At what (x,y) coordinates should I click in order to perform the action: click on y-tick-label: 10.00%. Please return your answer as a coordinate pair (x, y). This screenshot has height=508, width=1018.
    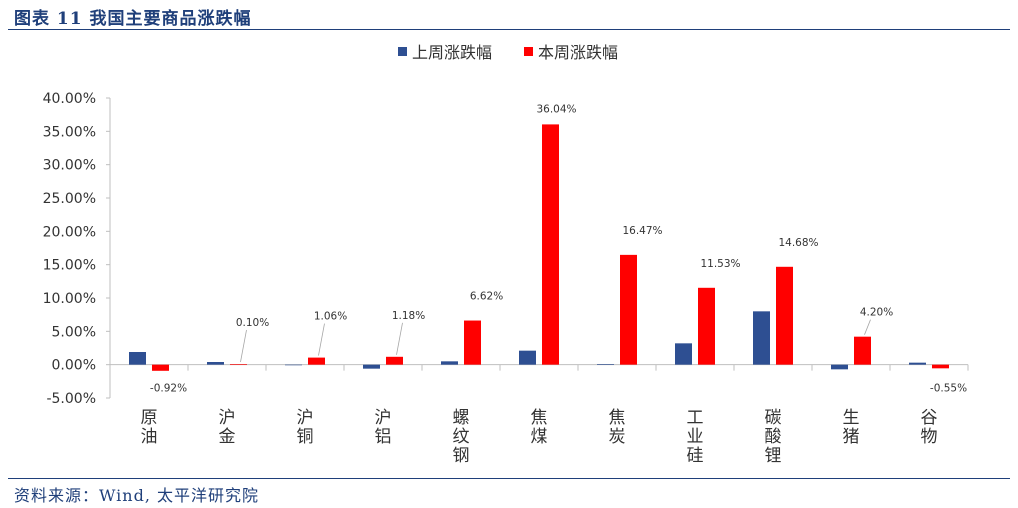
    Looking at the image, I should click on (69, 299).